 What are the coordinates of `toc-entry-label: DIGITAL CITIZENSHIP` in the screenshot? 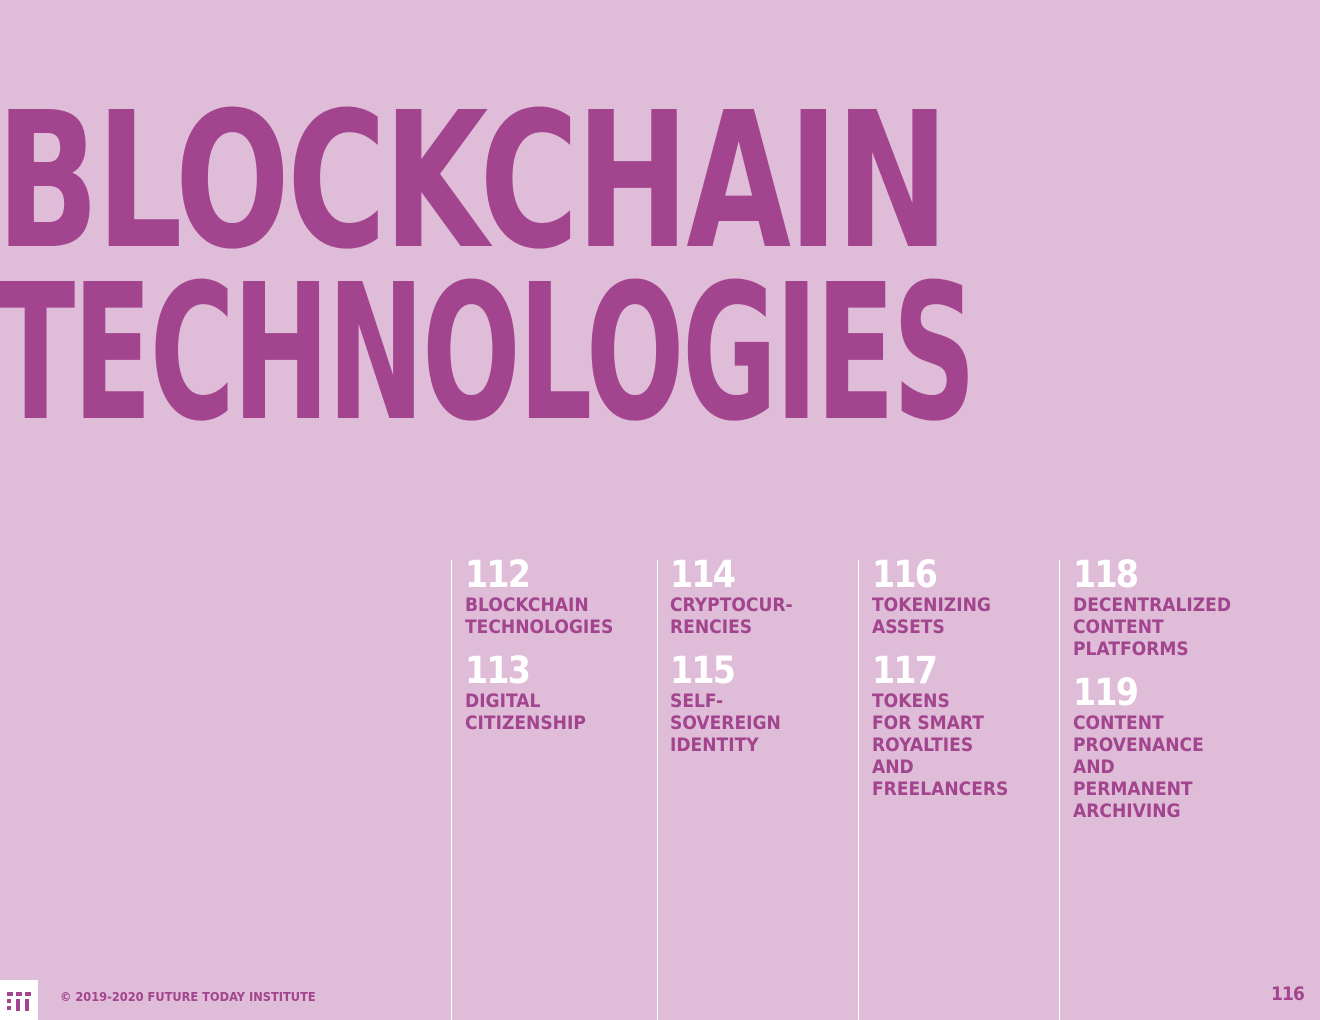 It's located at (525, 712).